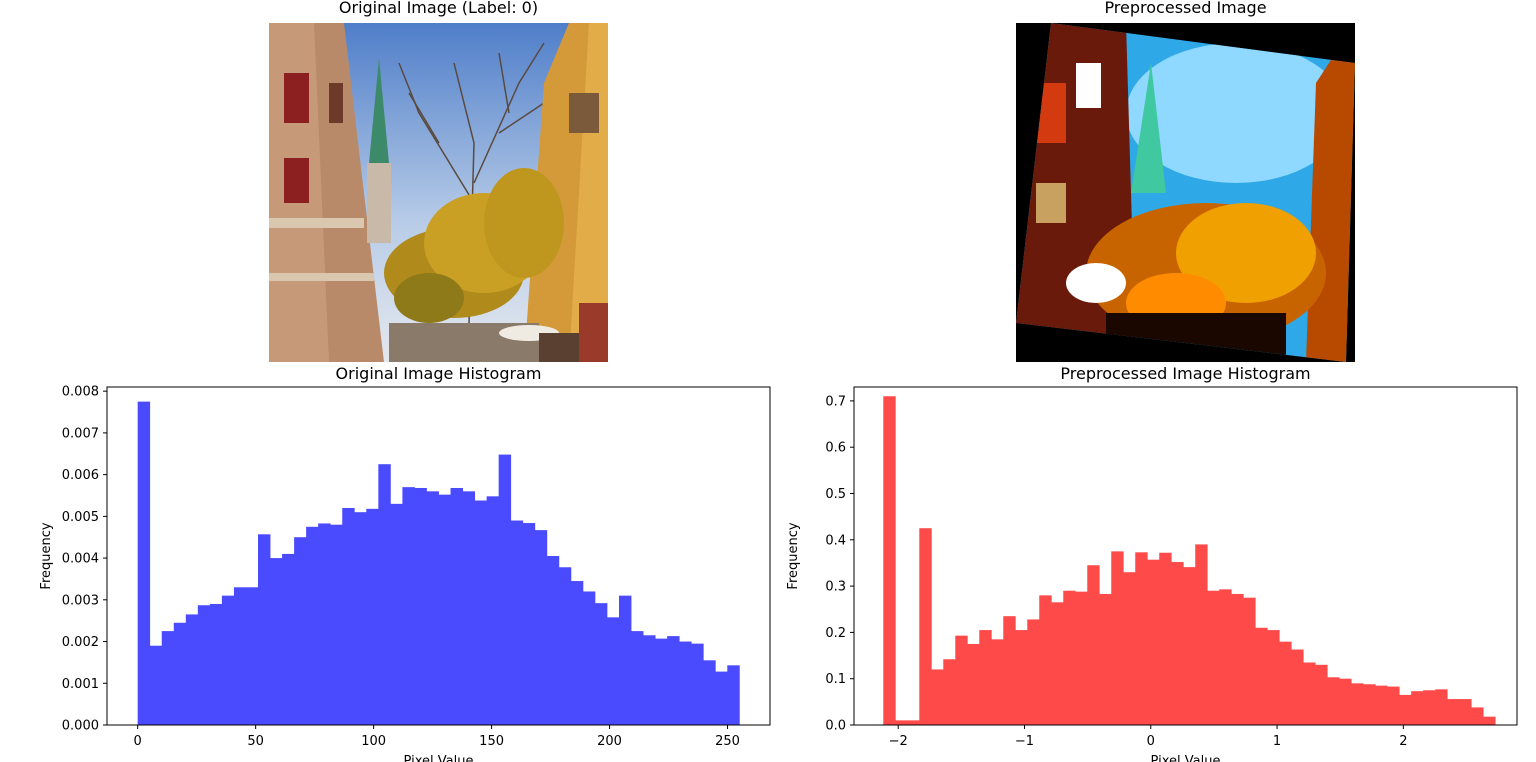  I want to click on original-x-tick-label: 150, so click(491, 741).